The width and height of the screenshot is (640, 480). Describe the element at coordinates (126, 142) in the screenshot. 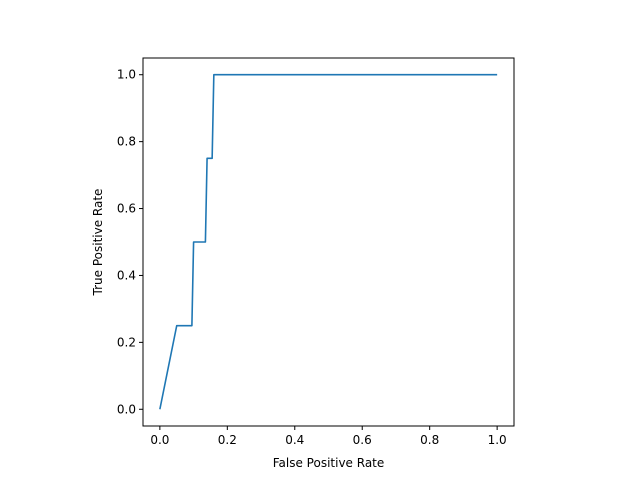

I see `y-tick-label-4: 0.8` at that location.